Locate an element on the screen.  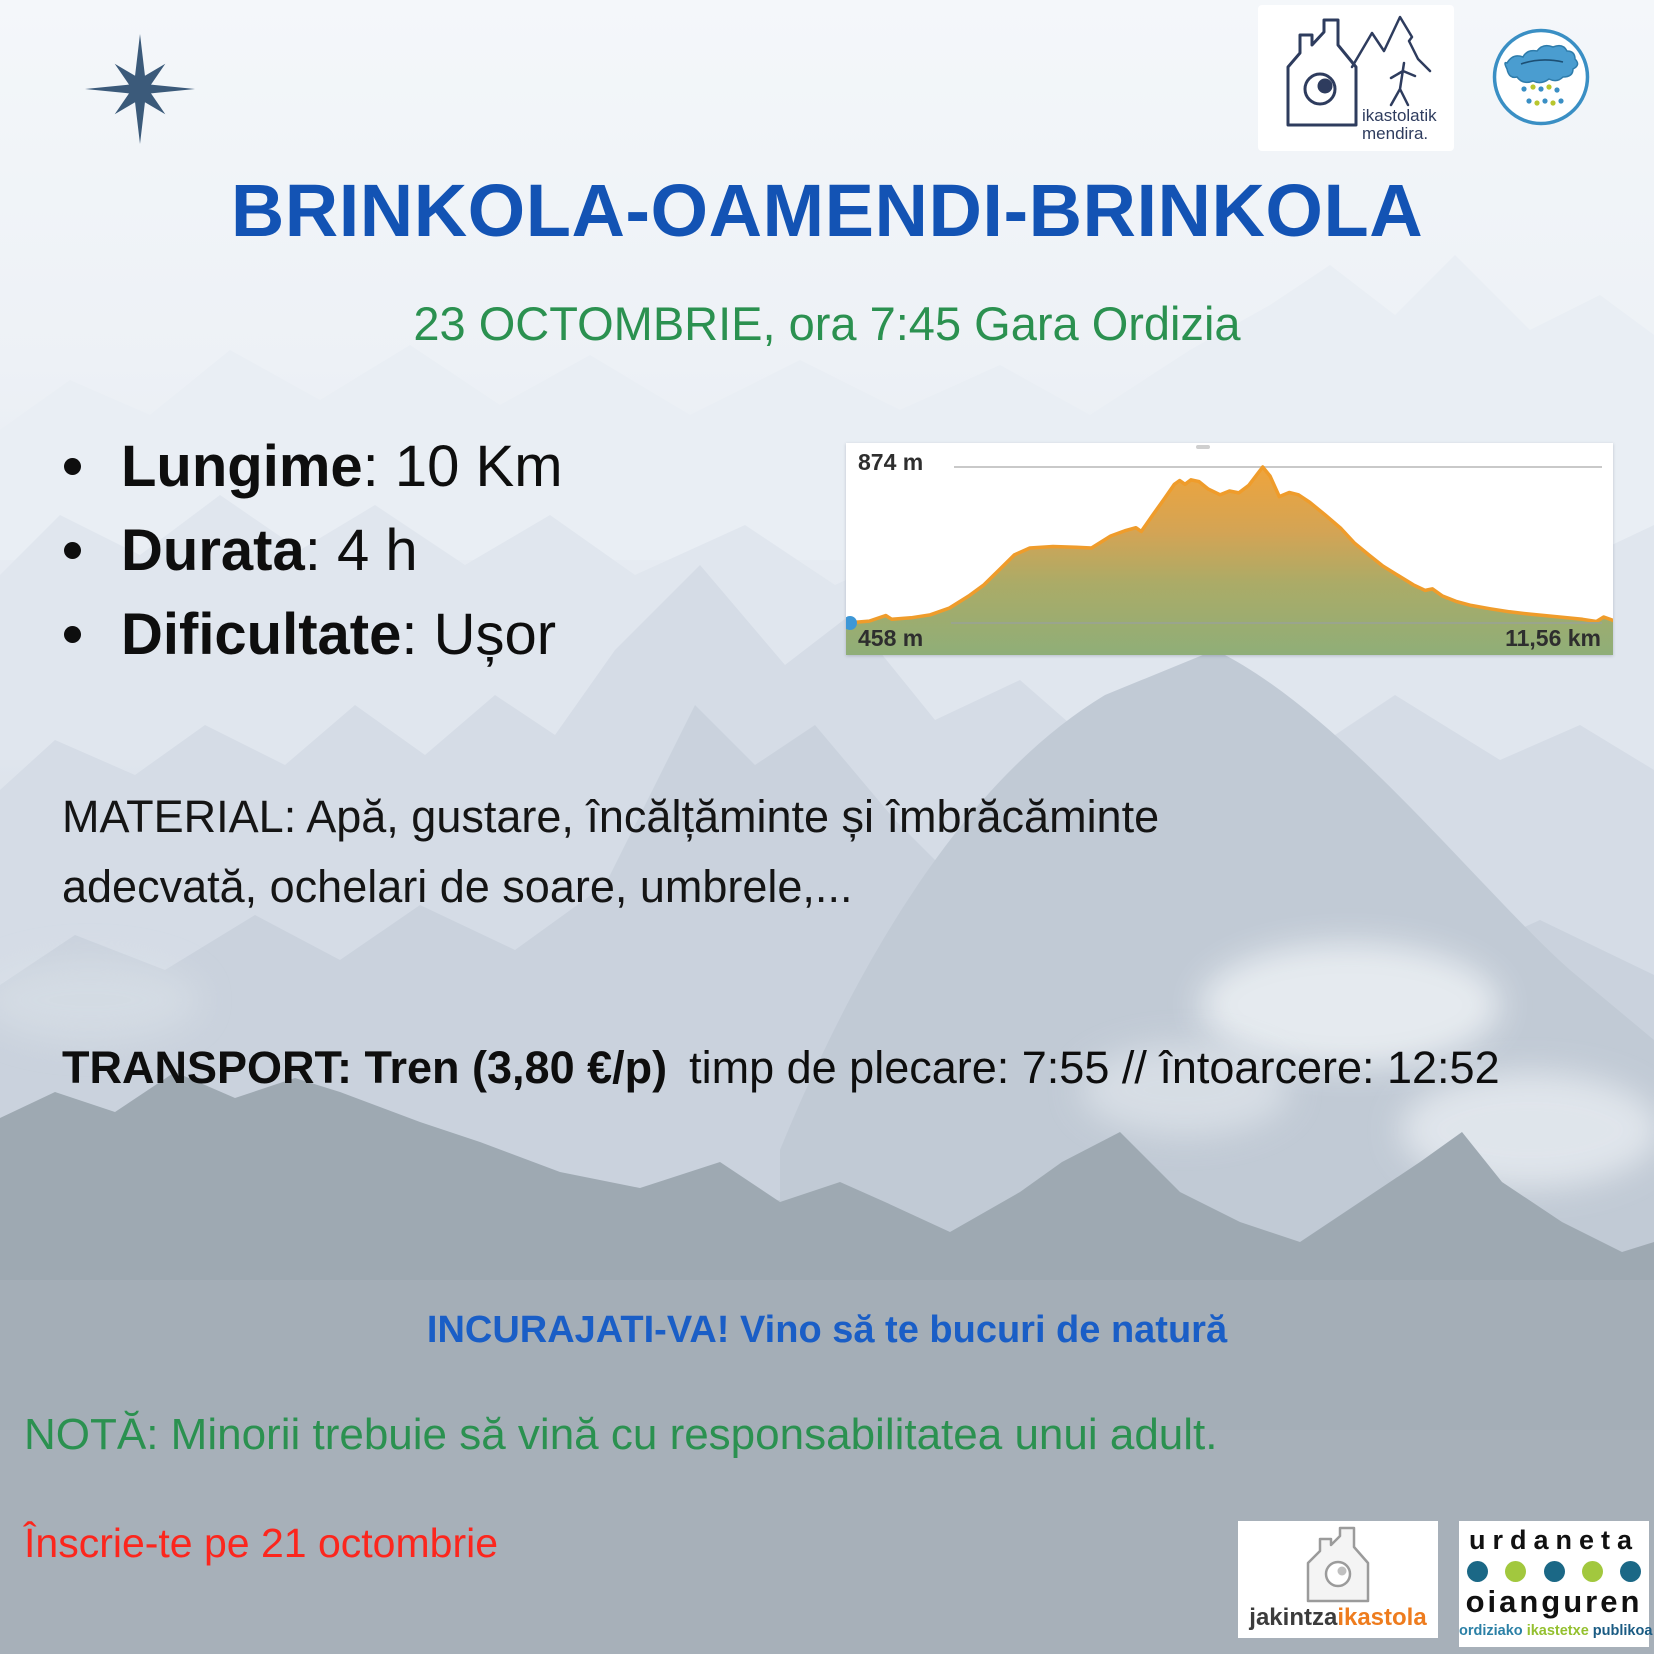
detail-item-difficulty: Dificultate: Ușor is located at coordinates (313, 634).